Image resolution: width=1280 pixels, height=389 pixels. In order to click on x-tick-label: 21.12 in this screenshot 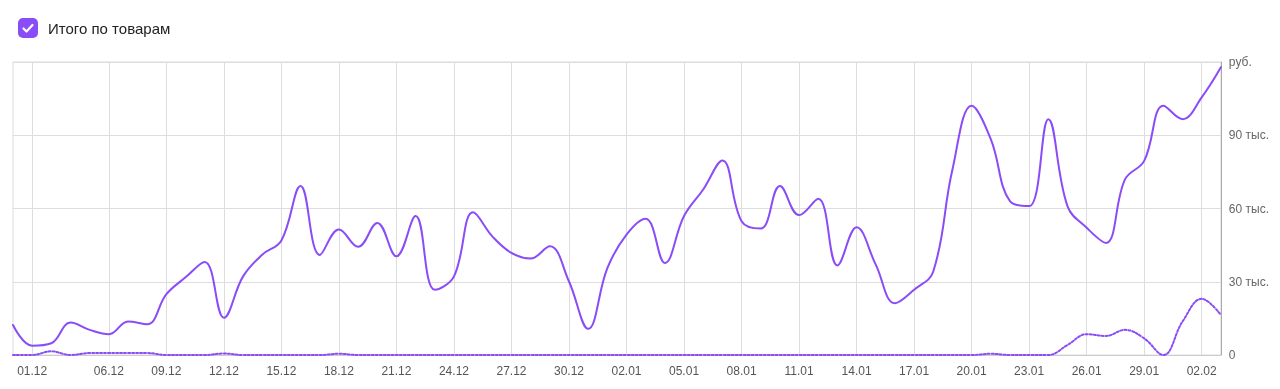, I will do `click(396, 371)`.